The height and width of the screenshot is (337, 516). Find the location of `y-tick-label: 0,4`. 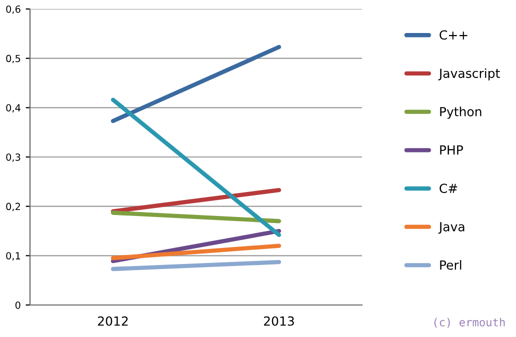

y-tick-label: 0,4 is located at coordinates (13, 108).